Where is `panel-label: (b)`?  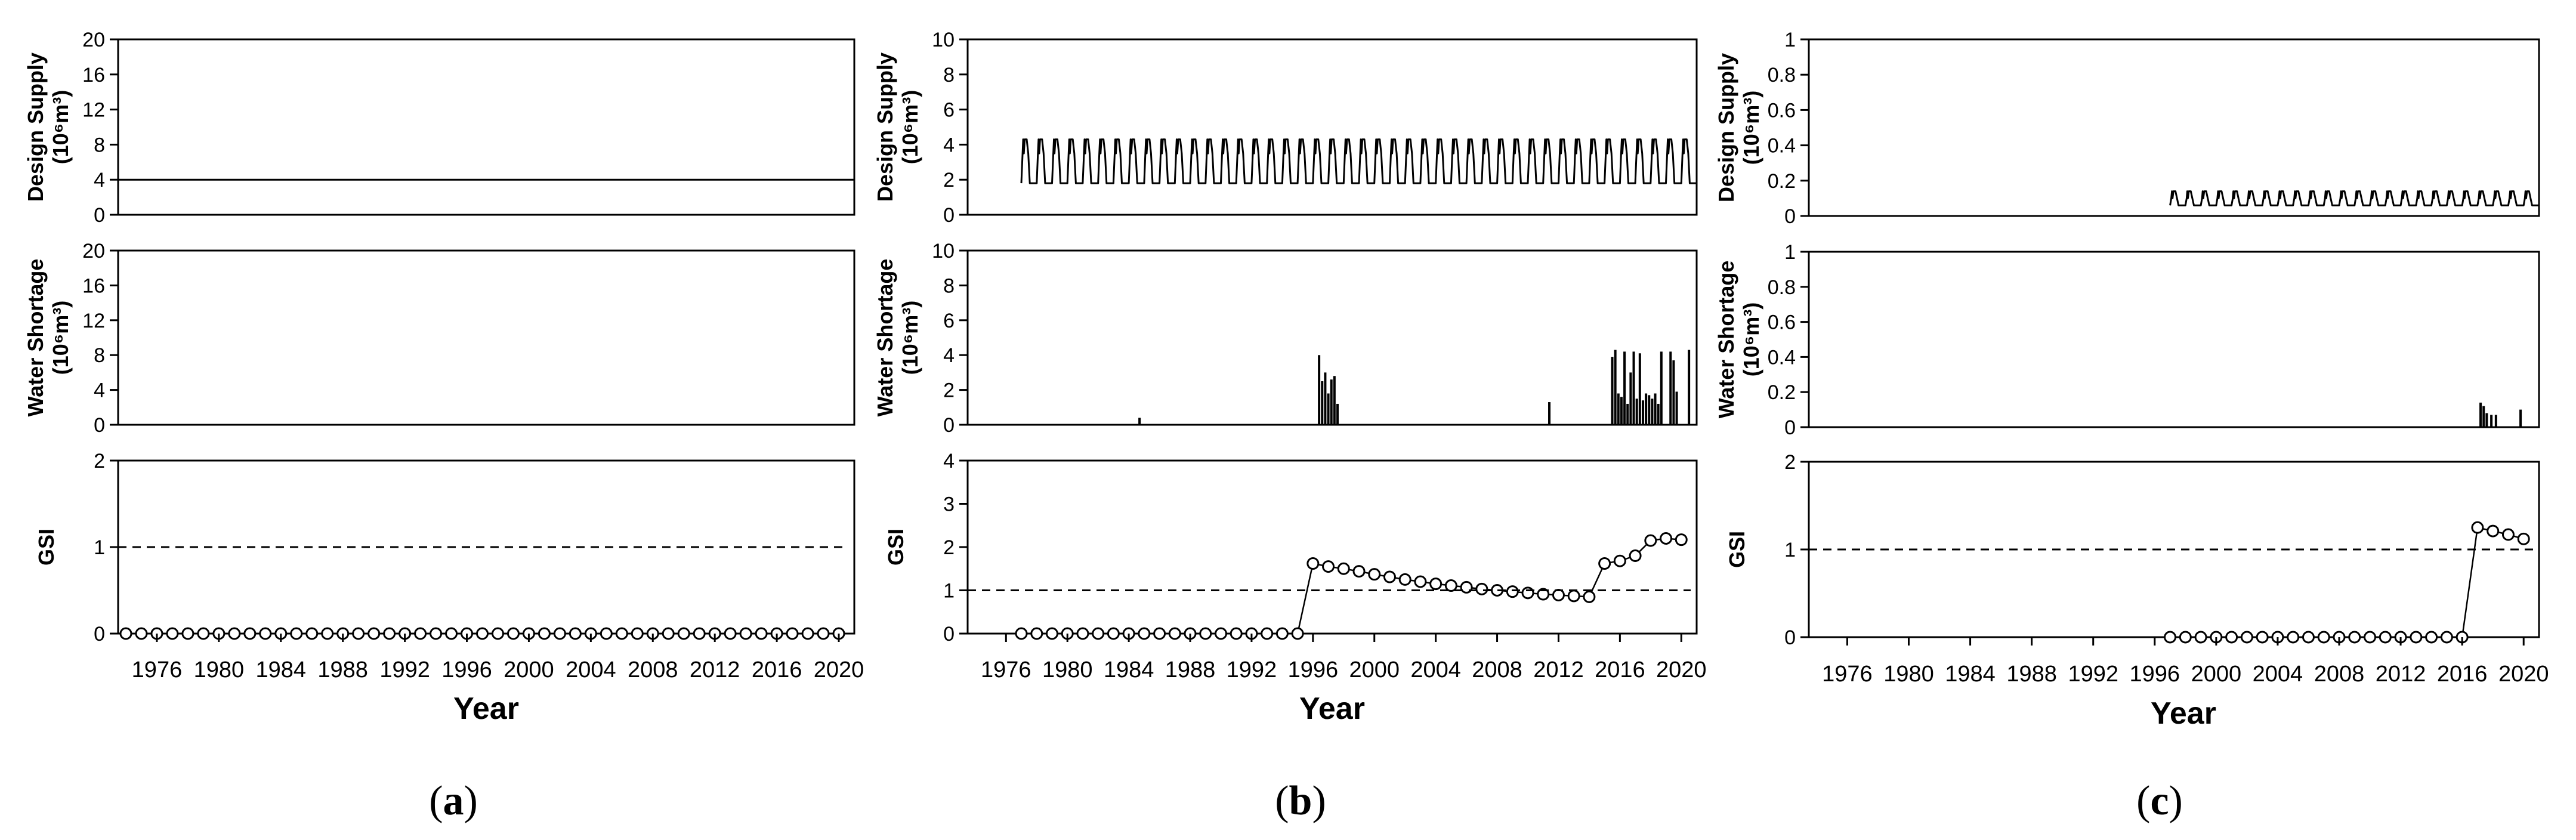 panel-label: (b) is located at coordinates (1300, 801).